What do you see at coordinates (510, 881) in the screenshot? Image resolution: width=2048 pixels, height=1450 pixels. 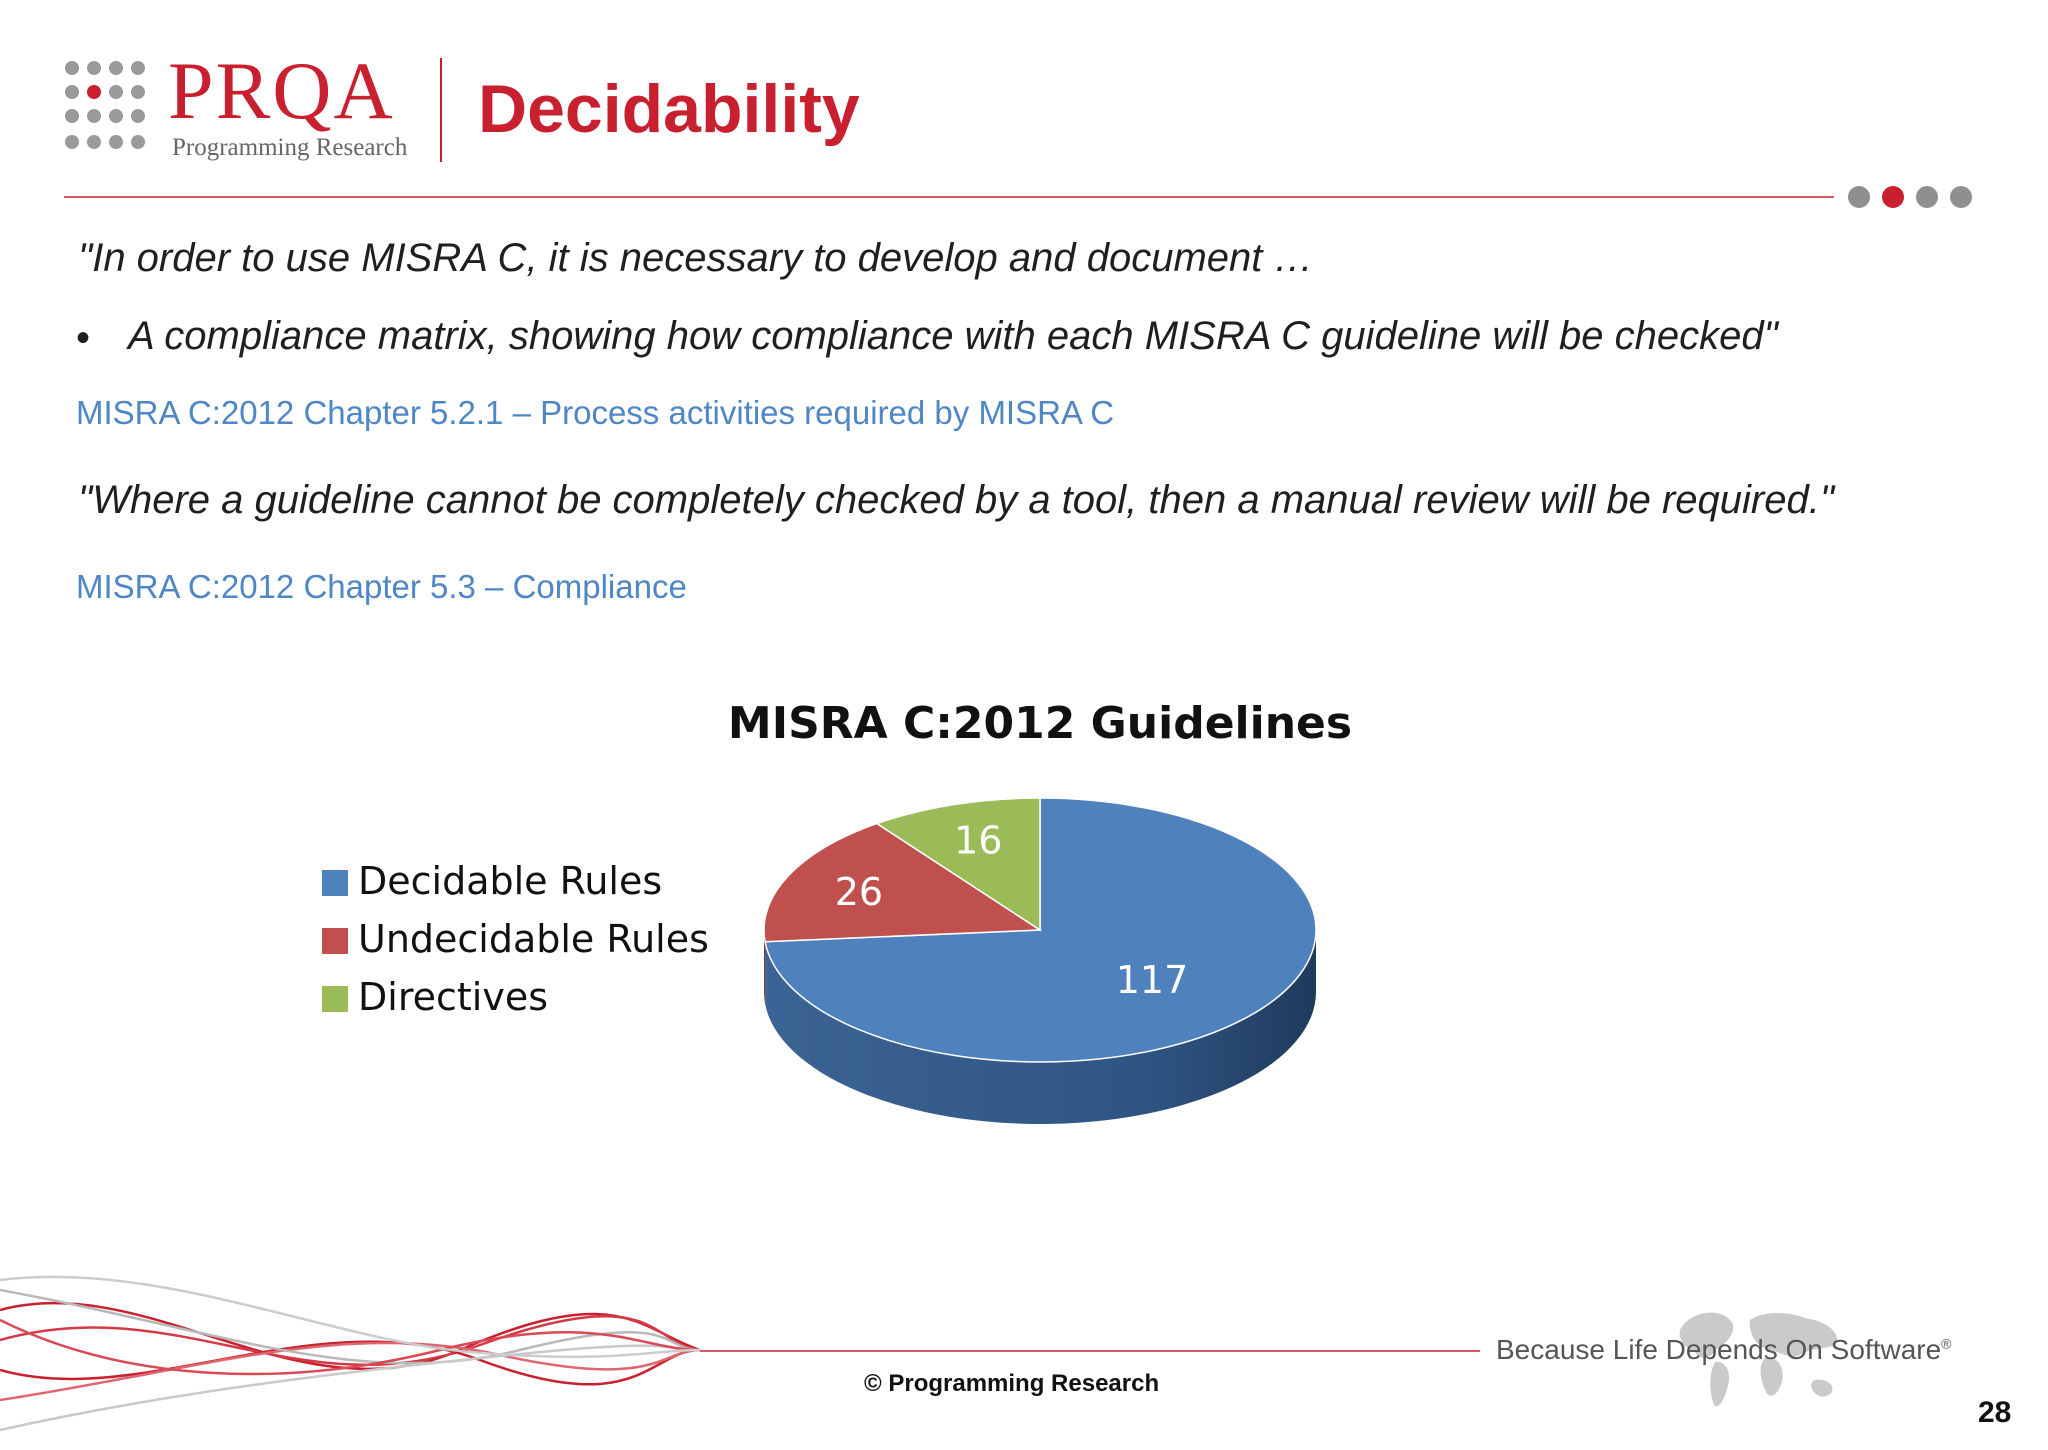 I see `legend-label-decidable-rules: Decidable Rules` at bounding box center [510, 881].